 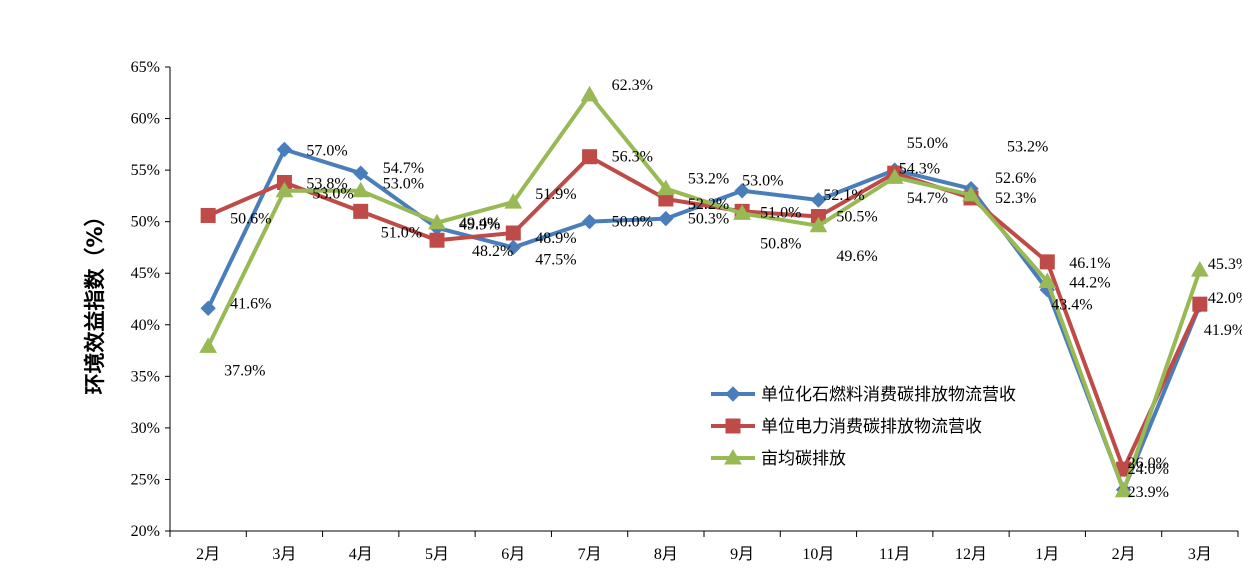 I want to click on x-tick-label: 1月, so click(x=1047, y=554).